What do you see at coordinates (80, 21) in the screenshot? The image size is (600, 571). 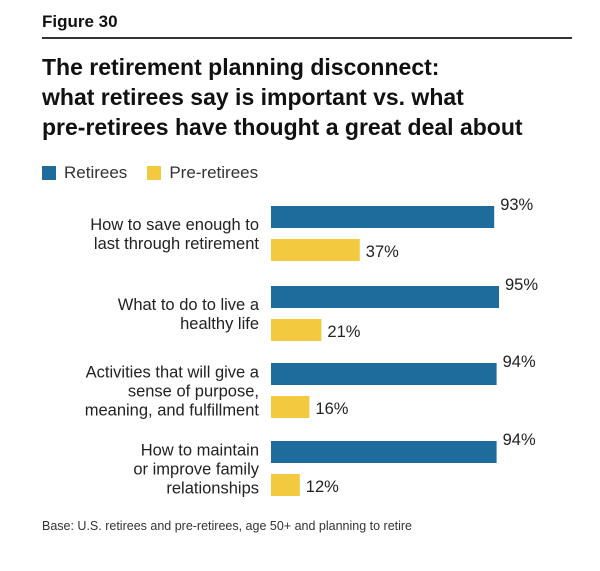 I see `figure-label: Figure 30` at bounding box center [80, 21].